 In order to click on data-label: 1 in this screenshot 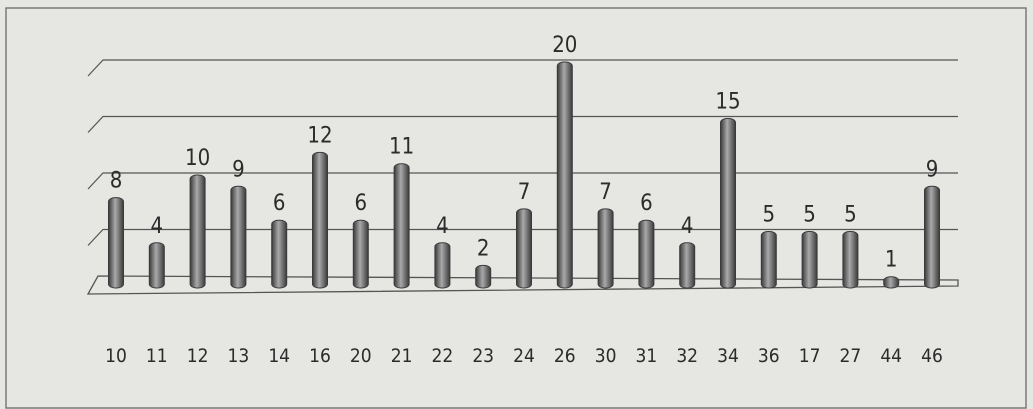, I will do `click(891, 260)`.